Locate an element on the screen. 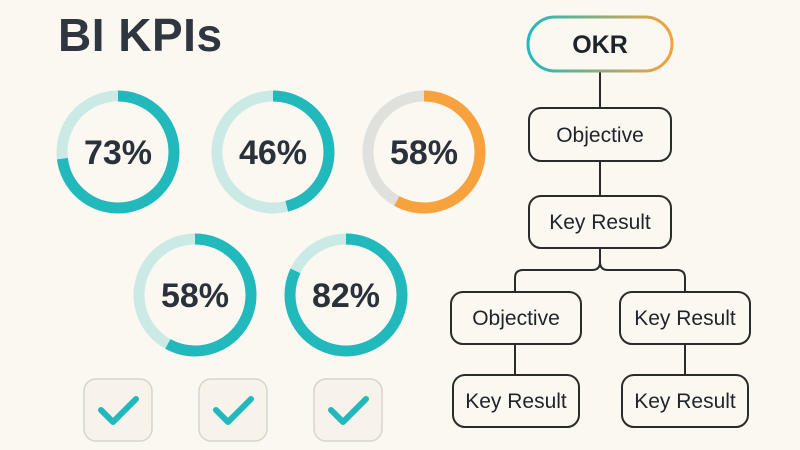 The image size is (800, 450). objective-label: Objective is located at coordinates (600, 135).